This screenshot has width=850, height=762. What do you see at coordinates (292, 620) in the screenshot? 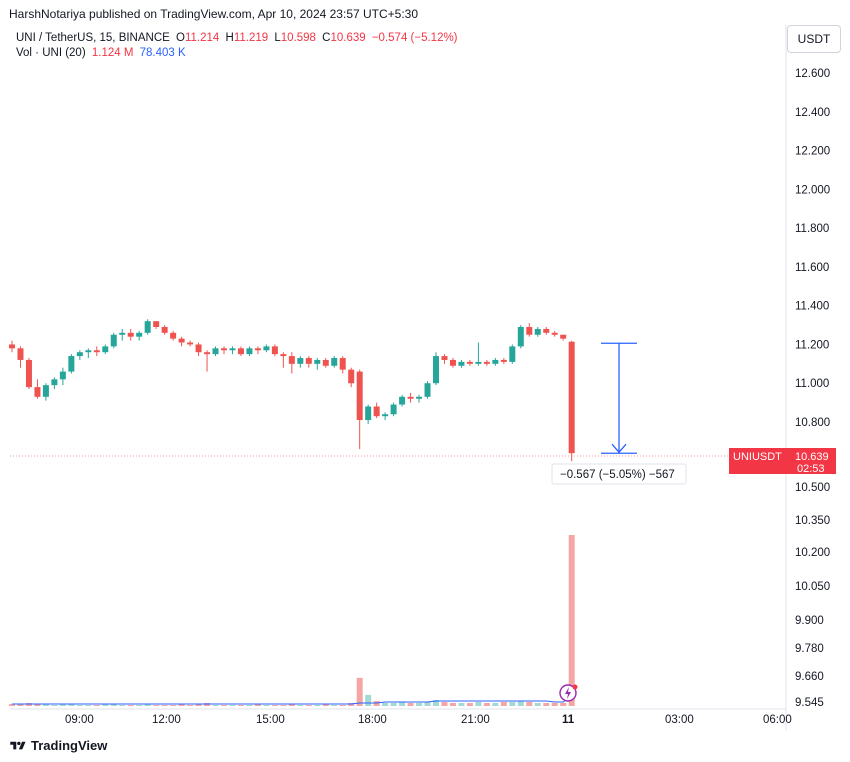
I see `volume-bars` at bounding box center [292, 620].